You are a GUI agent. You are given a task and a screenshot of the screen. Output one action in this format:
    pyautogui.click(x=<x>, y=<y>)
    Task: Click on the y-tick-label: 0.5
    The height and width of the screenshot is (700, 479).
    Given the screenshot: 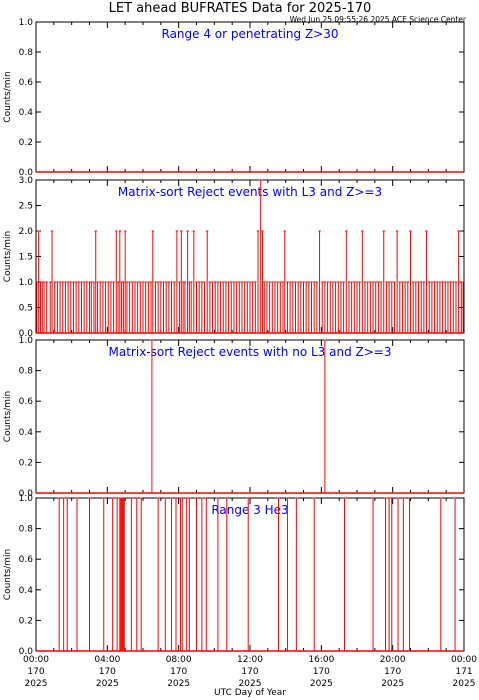 What is the action you would take?
    pyautogui.click(x=26, y=309)
    